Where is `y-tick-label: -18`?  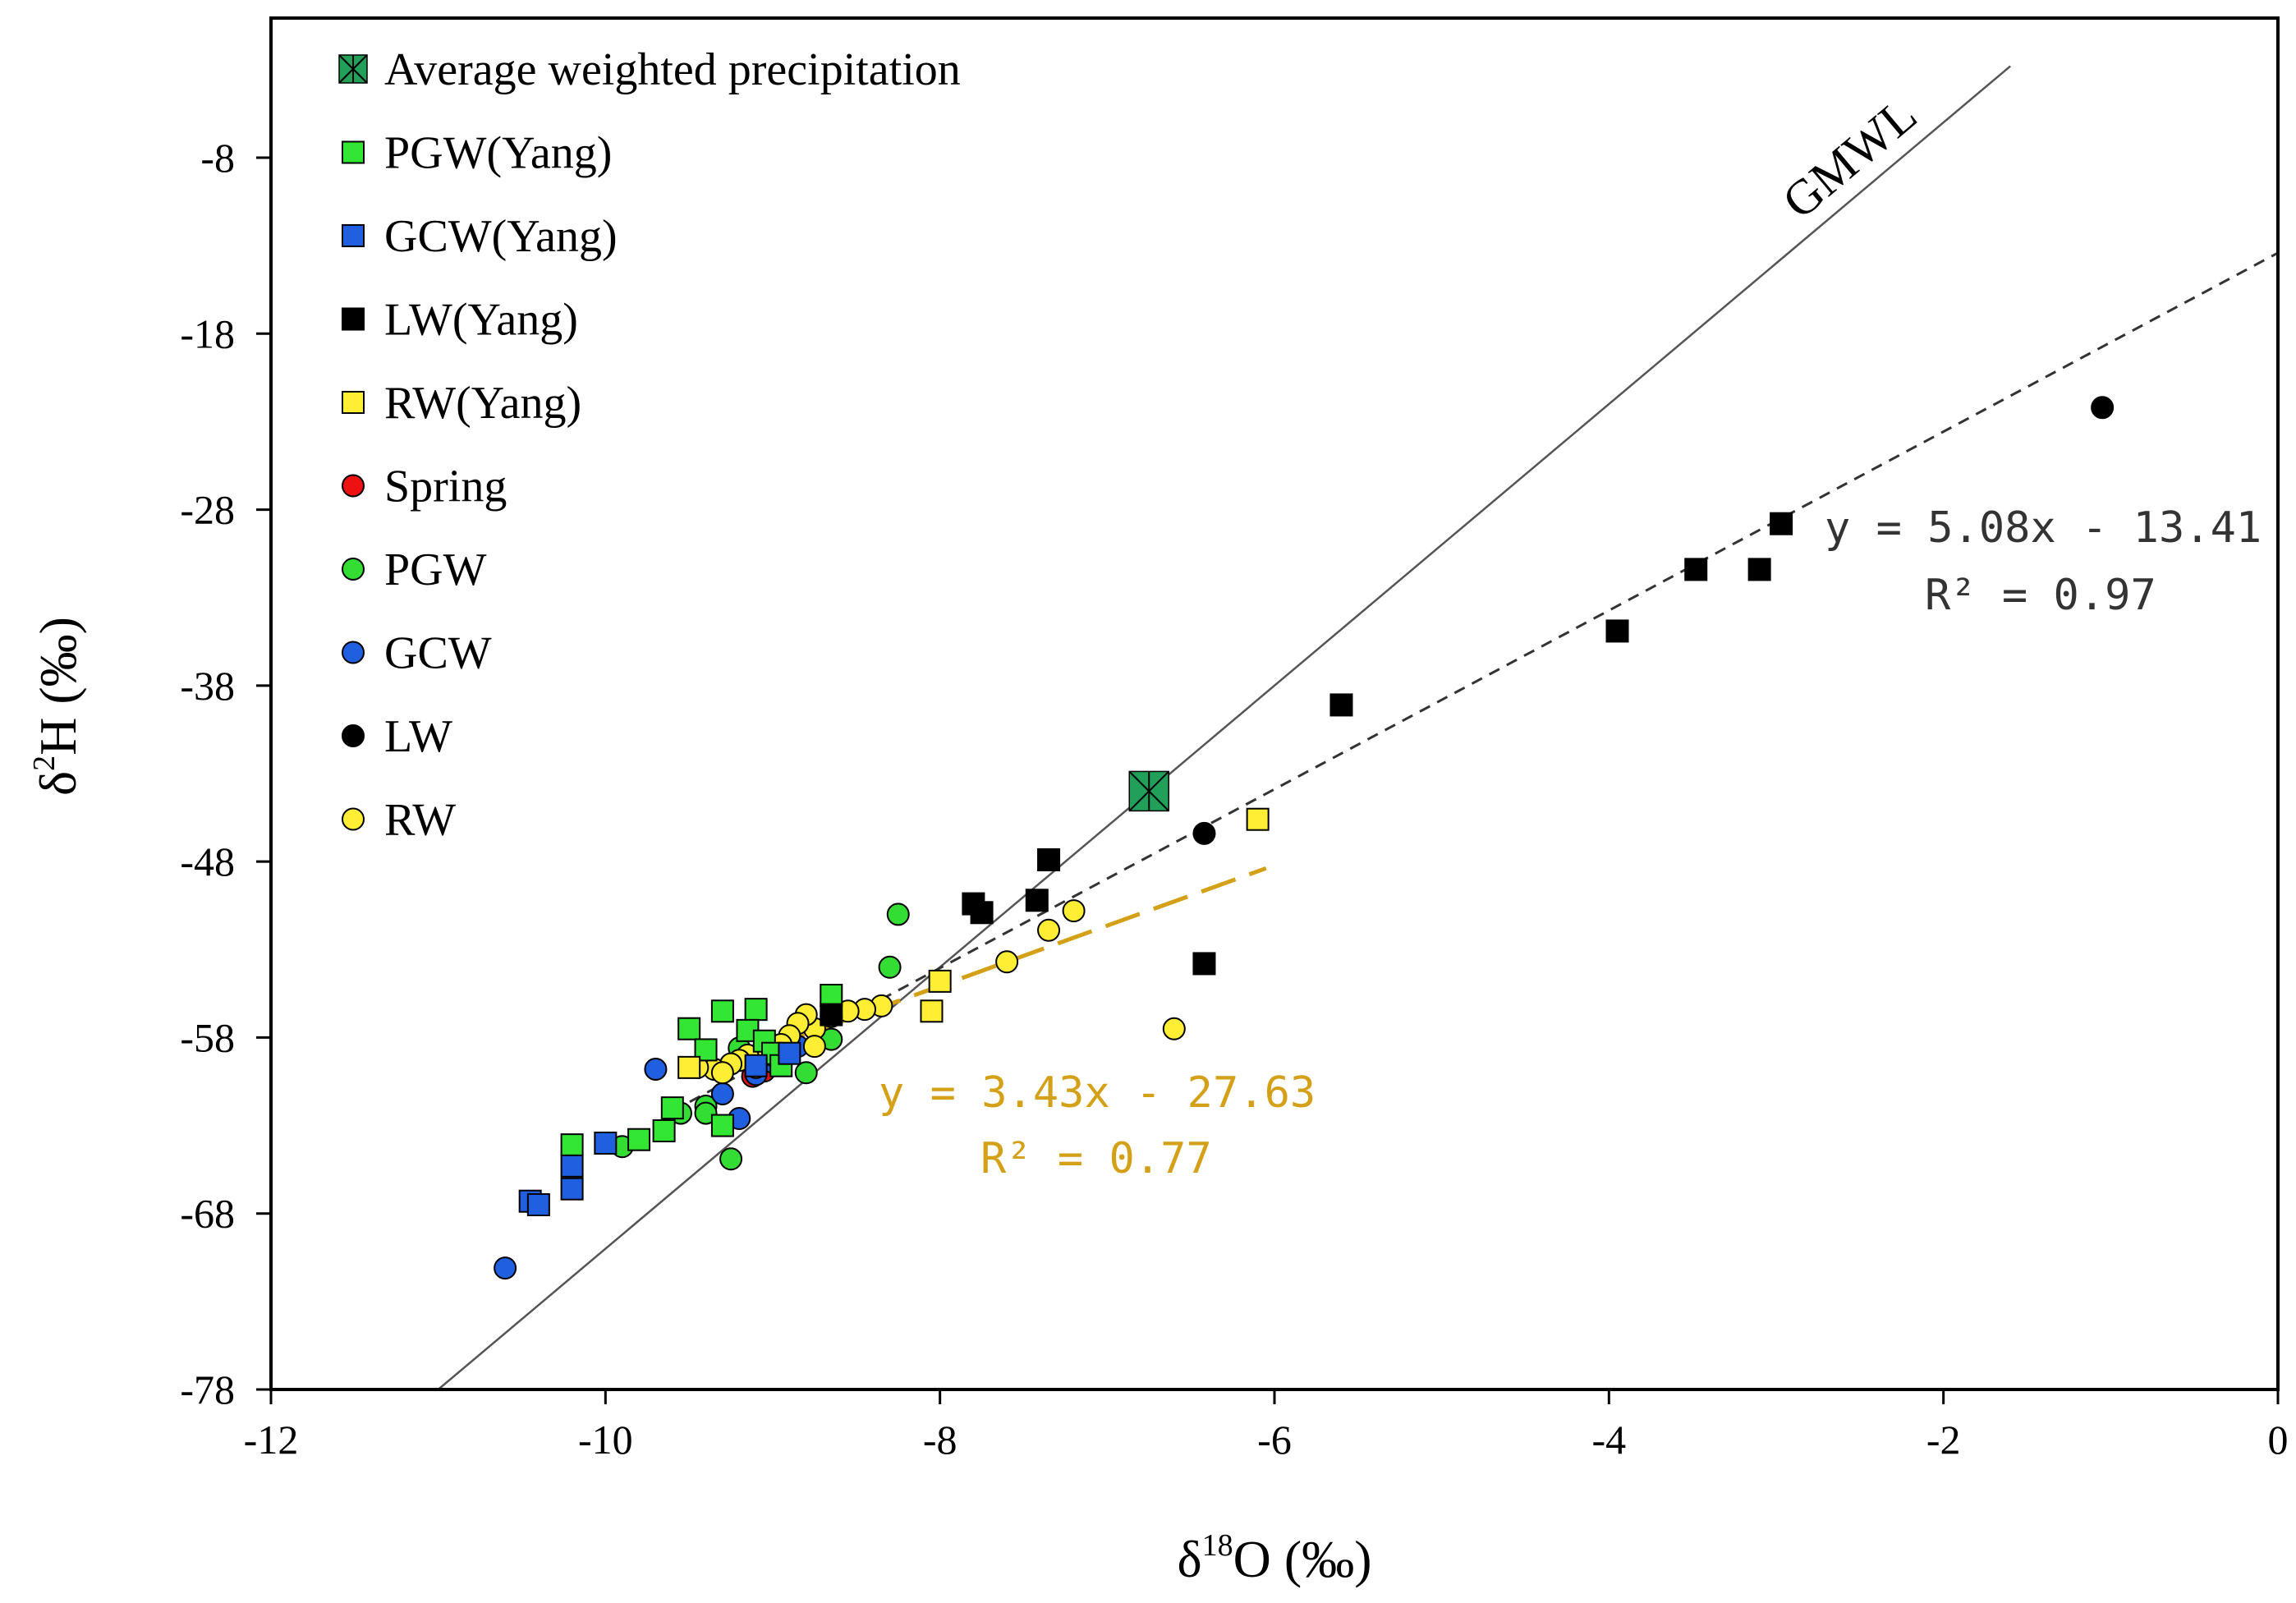 y-tick-label: -18 is located at coordinates (207, 333).